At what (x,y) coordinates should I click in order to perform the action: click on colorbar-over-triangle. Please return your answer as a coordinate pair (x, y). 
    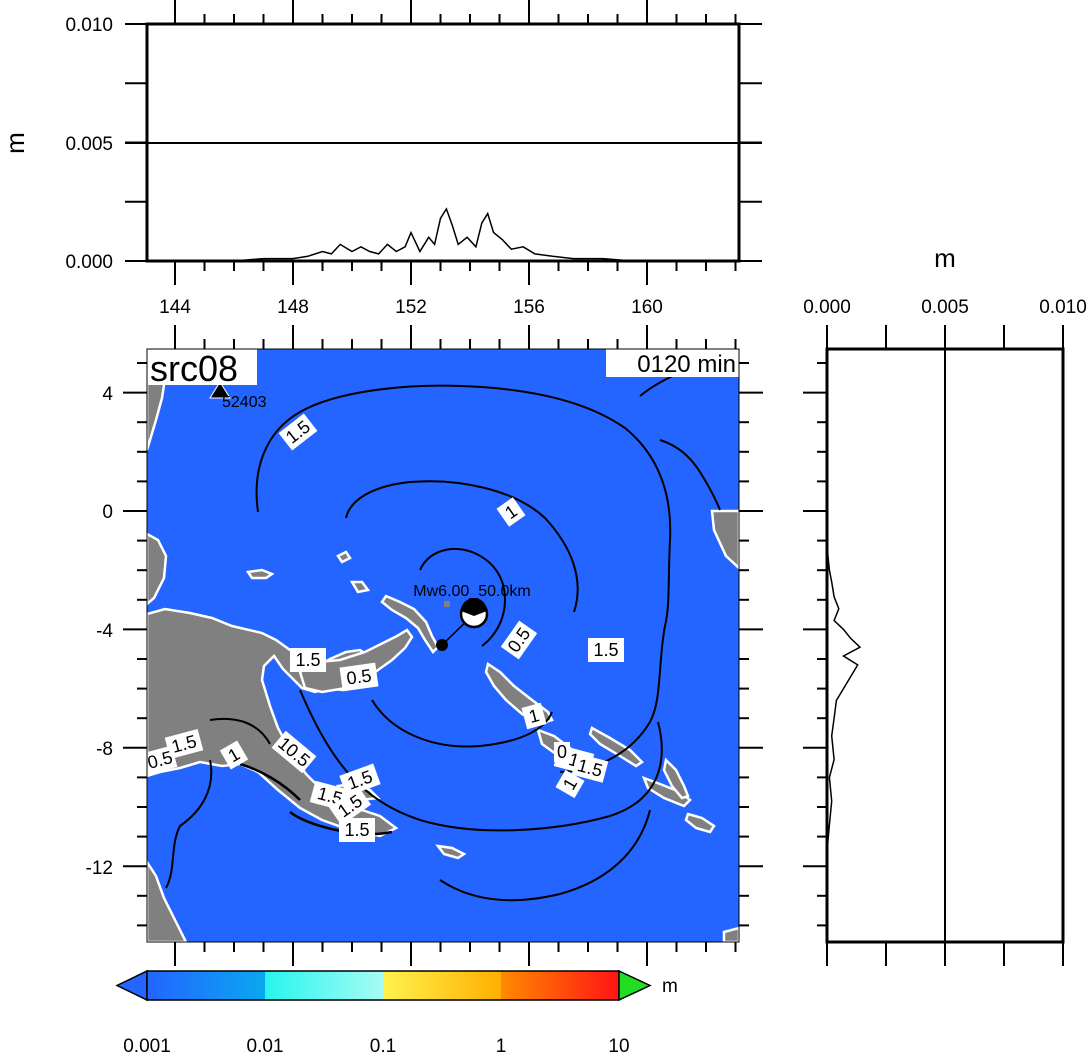
    Looking at the image, I should click on (635, 985).